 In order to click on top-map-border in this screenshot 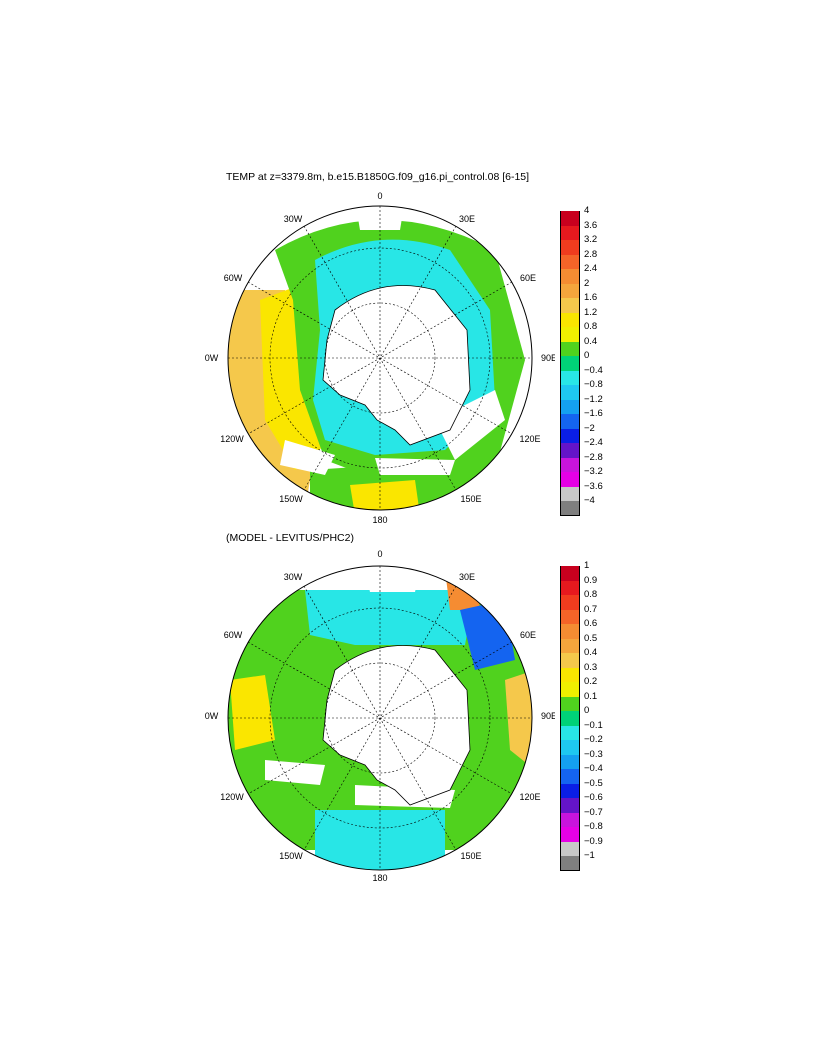, I will do `click(380, 358)`.